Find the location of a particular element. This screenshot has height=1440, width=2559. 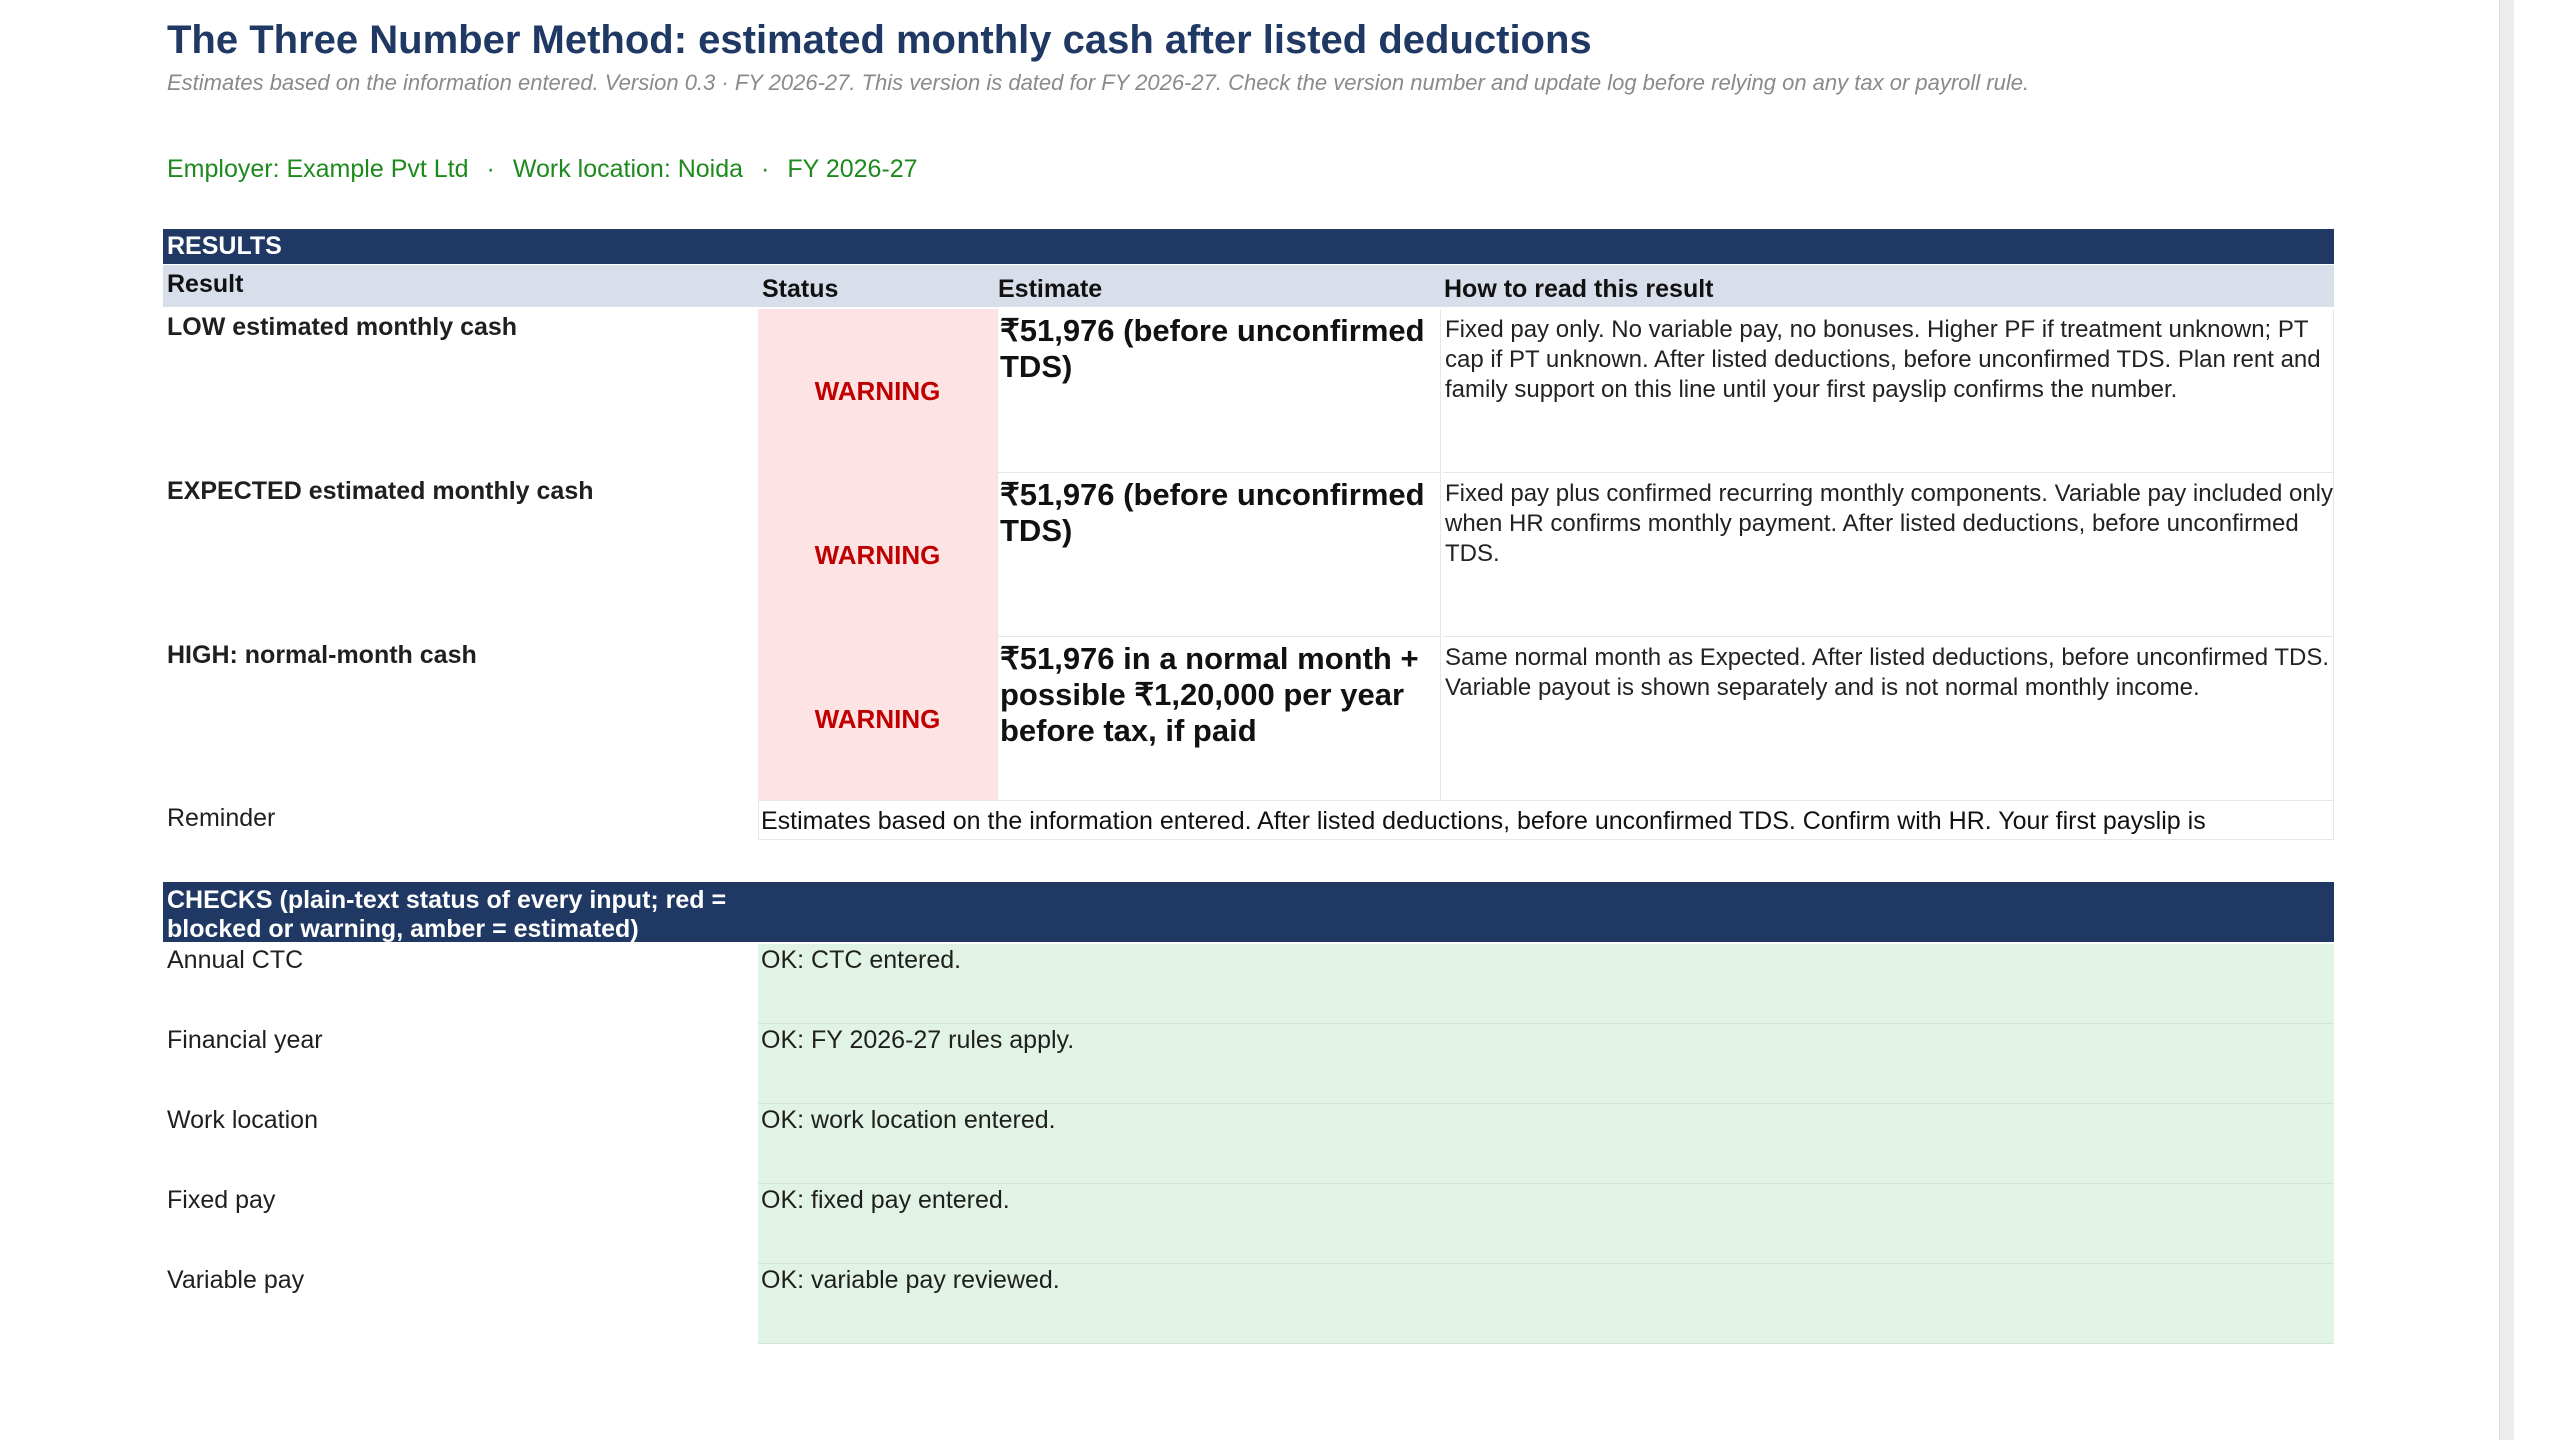

meta-location: Work location: Noida is located at coordinates (628, 169).